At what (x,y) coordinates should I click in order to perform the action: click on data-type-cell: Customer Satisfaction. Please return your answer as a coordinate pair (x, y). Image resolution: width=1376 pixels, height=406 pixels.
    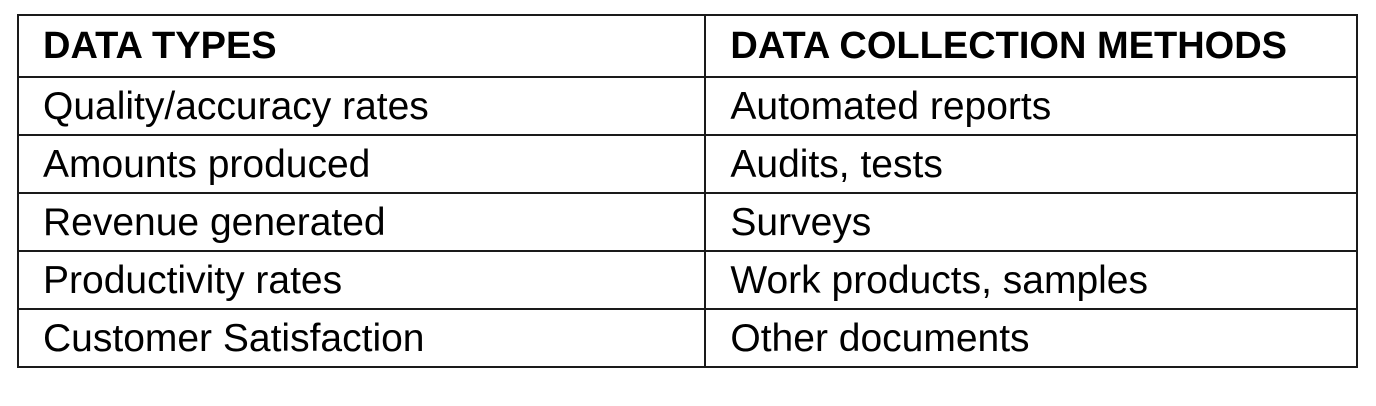
    Looking at the image, I should click on (361, 338).